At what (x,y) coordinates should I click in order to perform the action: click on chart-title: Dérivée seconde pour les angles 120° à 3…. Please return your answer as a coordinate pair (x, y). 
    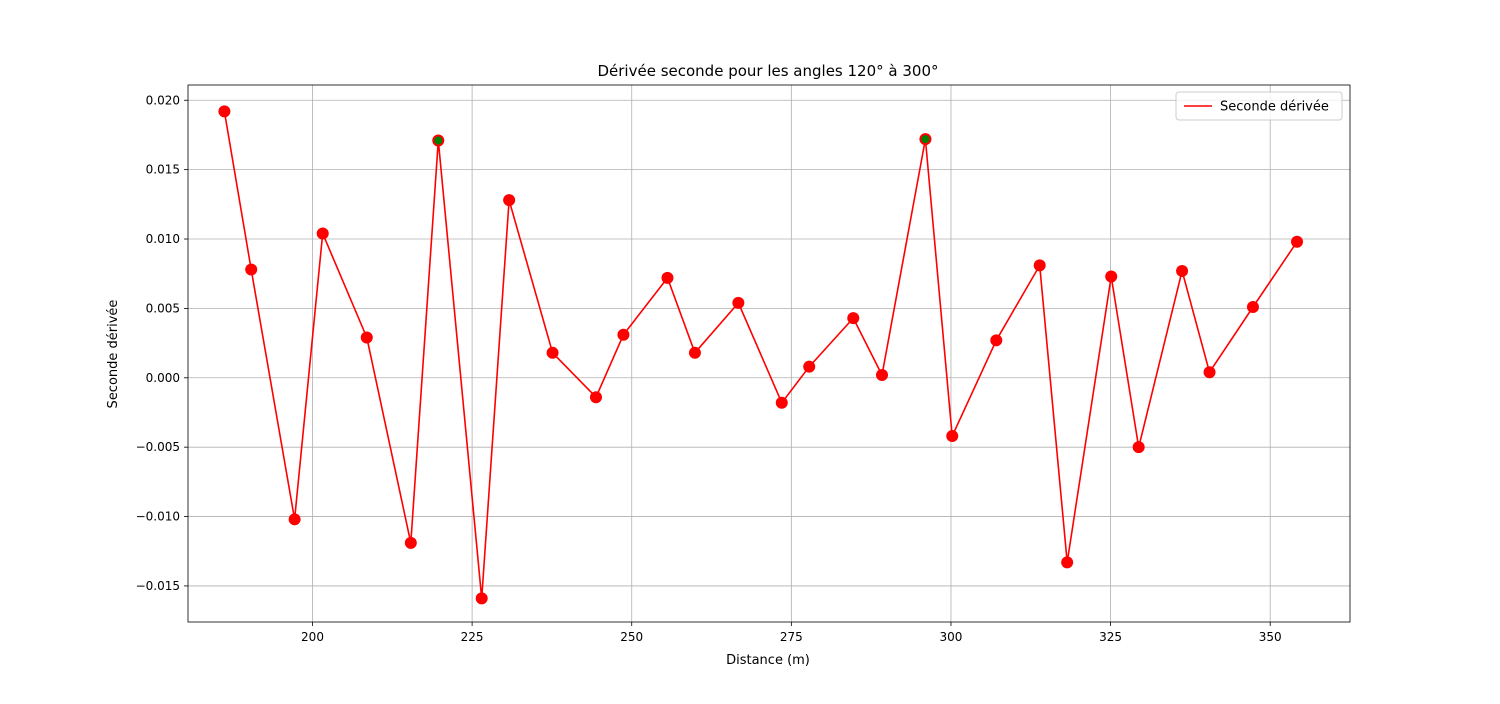
    Looking at the image, I should click on (767, 71).